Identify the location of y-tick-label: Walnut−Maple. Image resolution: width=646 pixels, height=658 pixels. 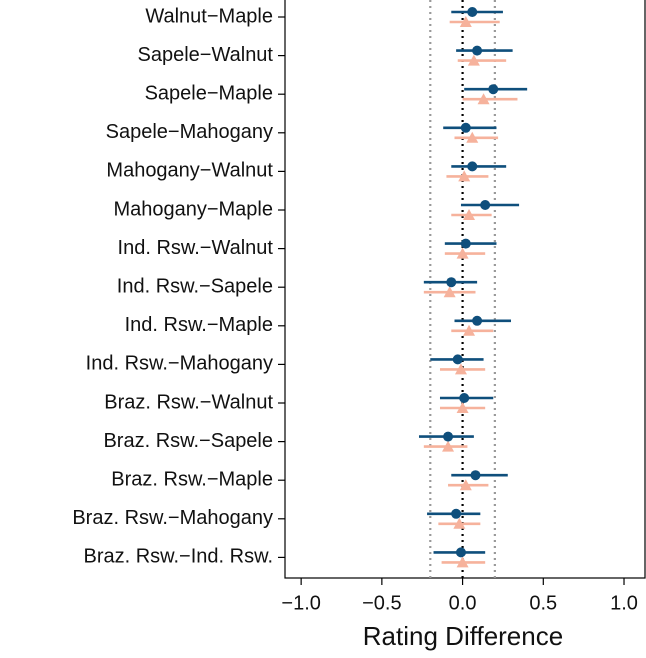
(209, 16).